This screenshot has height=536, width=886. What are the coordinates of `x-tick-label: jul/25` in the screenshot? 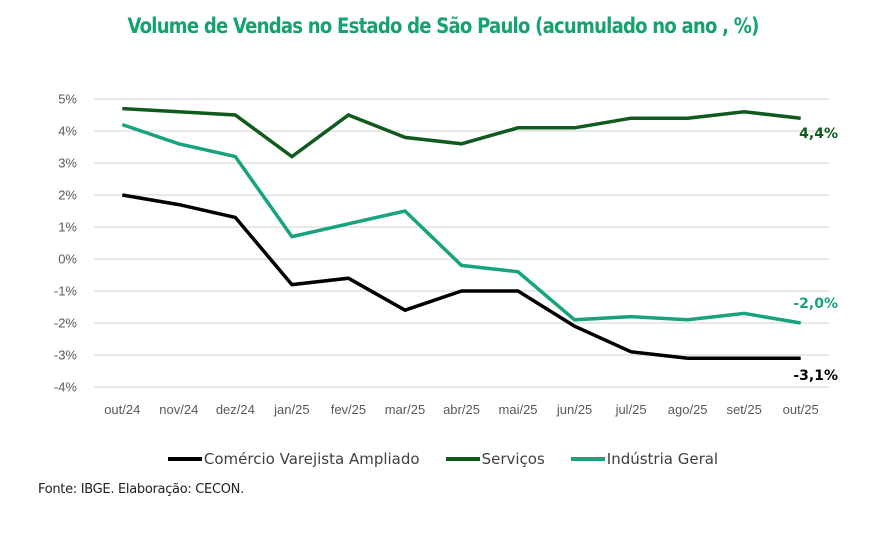 It's located at (631, 409).